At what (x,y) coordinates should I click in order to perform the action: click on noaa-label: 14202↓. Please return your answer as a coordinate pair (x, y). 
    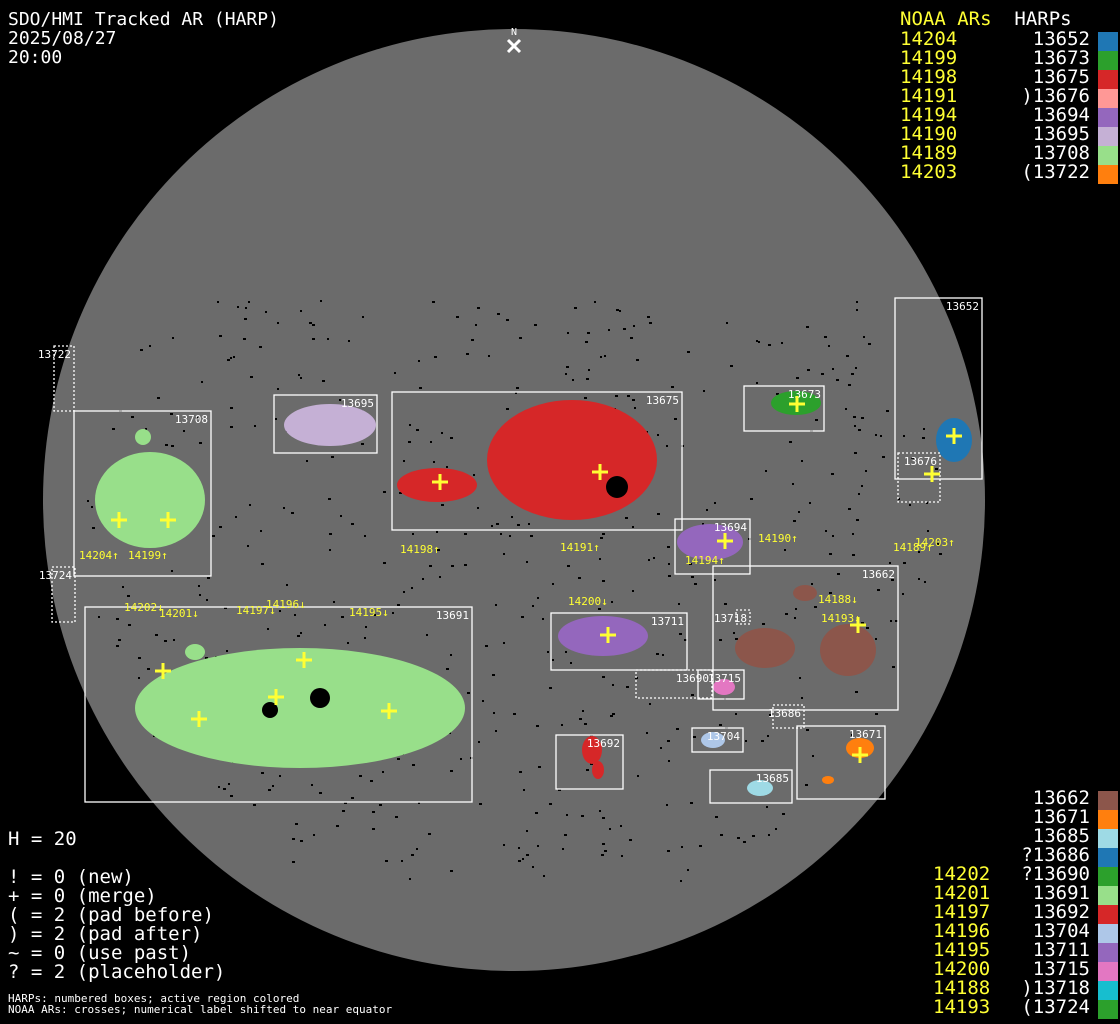
    Looking at the image, I should click on (144, 607).